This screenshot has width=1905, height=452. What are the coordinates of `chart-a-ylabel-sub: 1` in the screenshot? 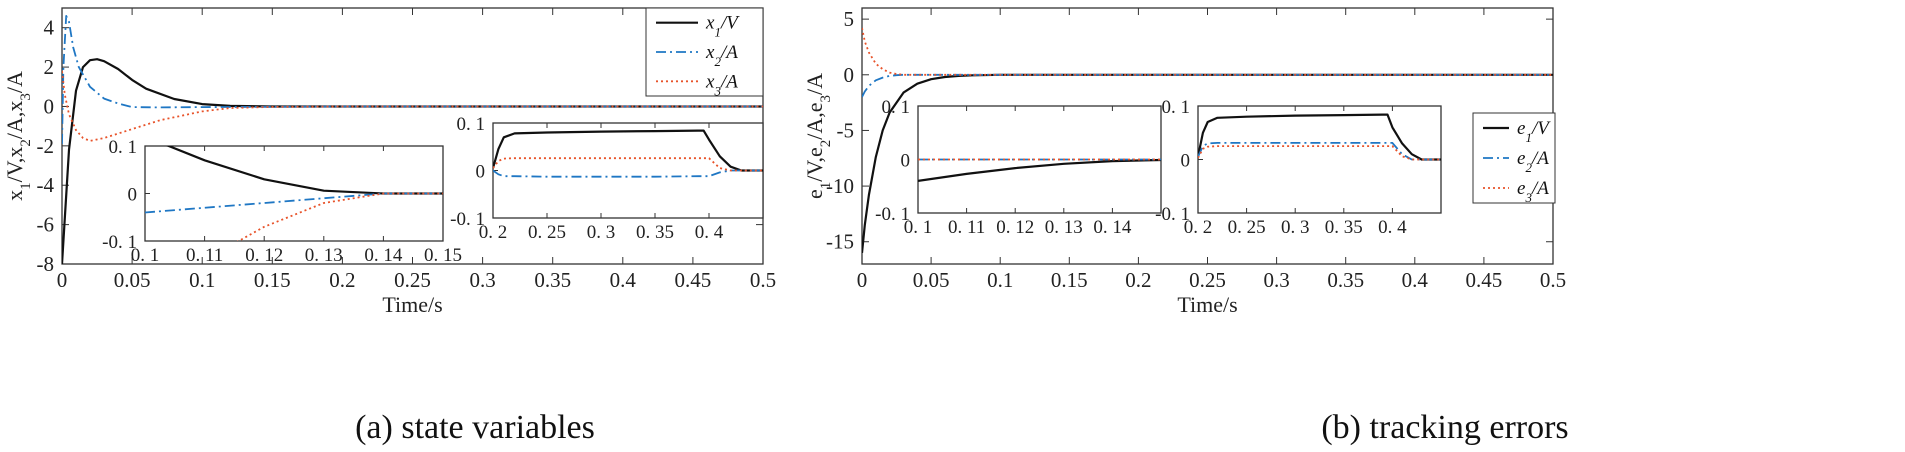 It's located at (26, 186).